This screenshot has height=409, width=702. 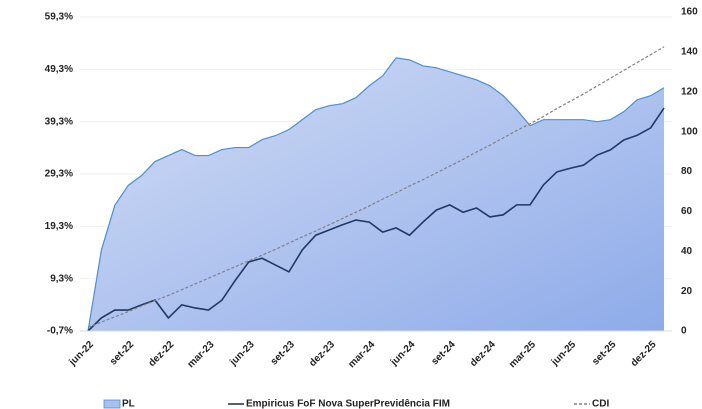 What do you see at coordinates (522, 354) in the screenshot?
I see `x-tick-label: mar-25` at bounding box center [522, 354].